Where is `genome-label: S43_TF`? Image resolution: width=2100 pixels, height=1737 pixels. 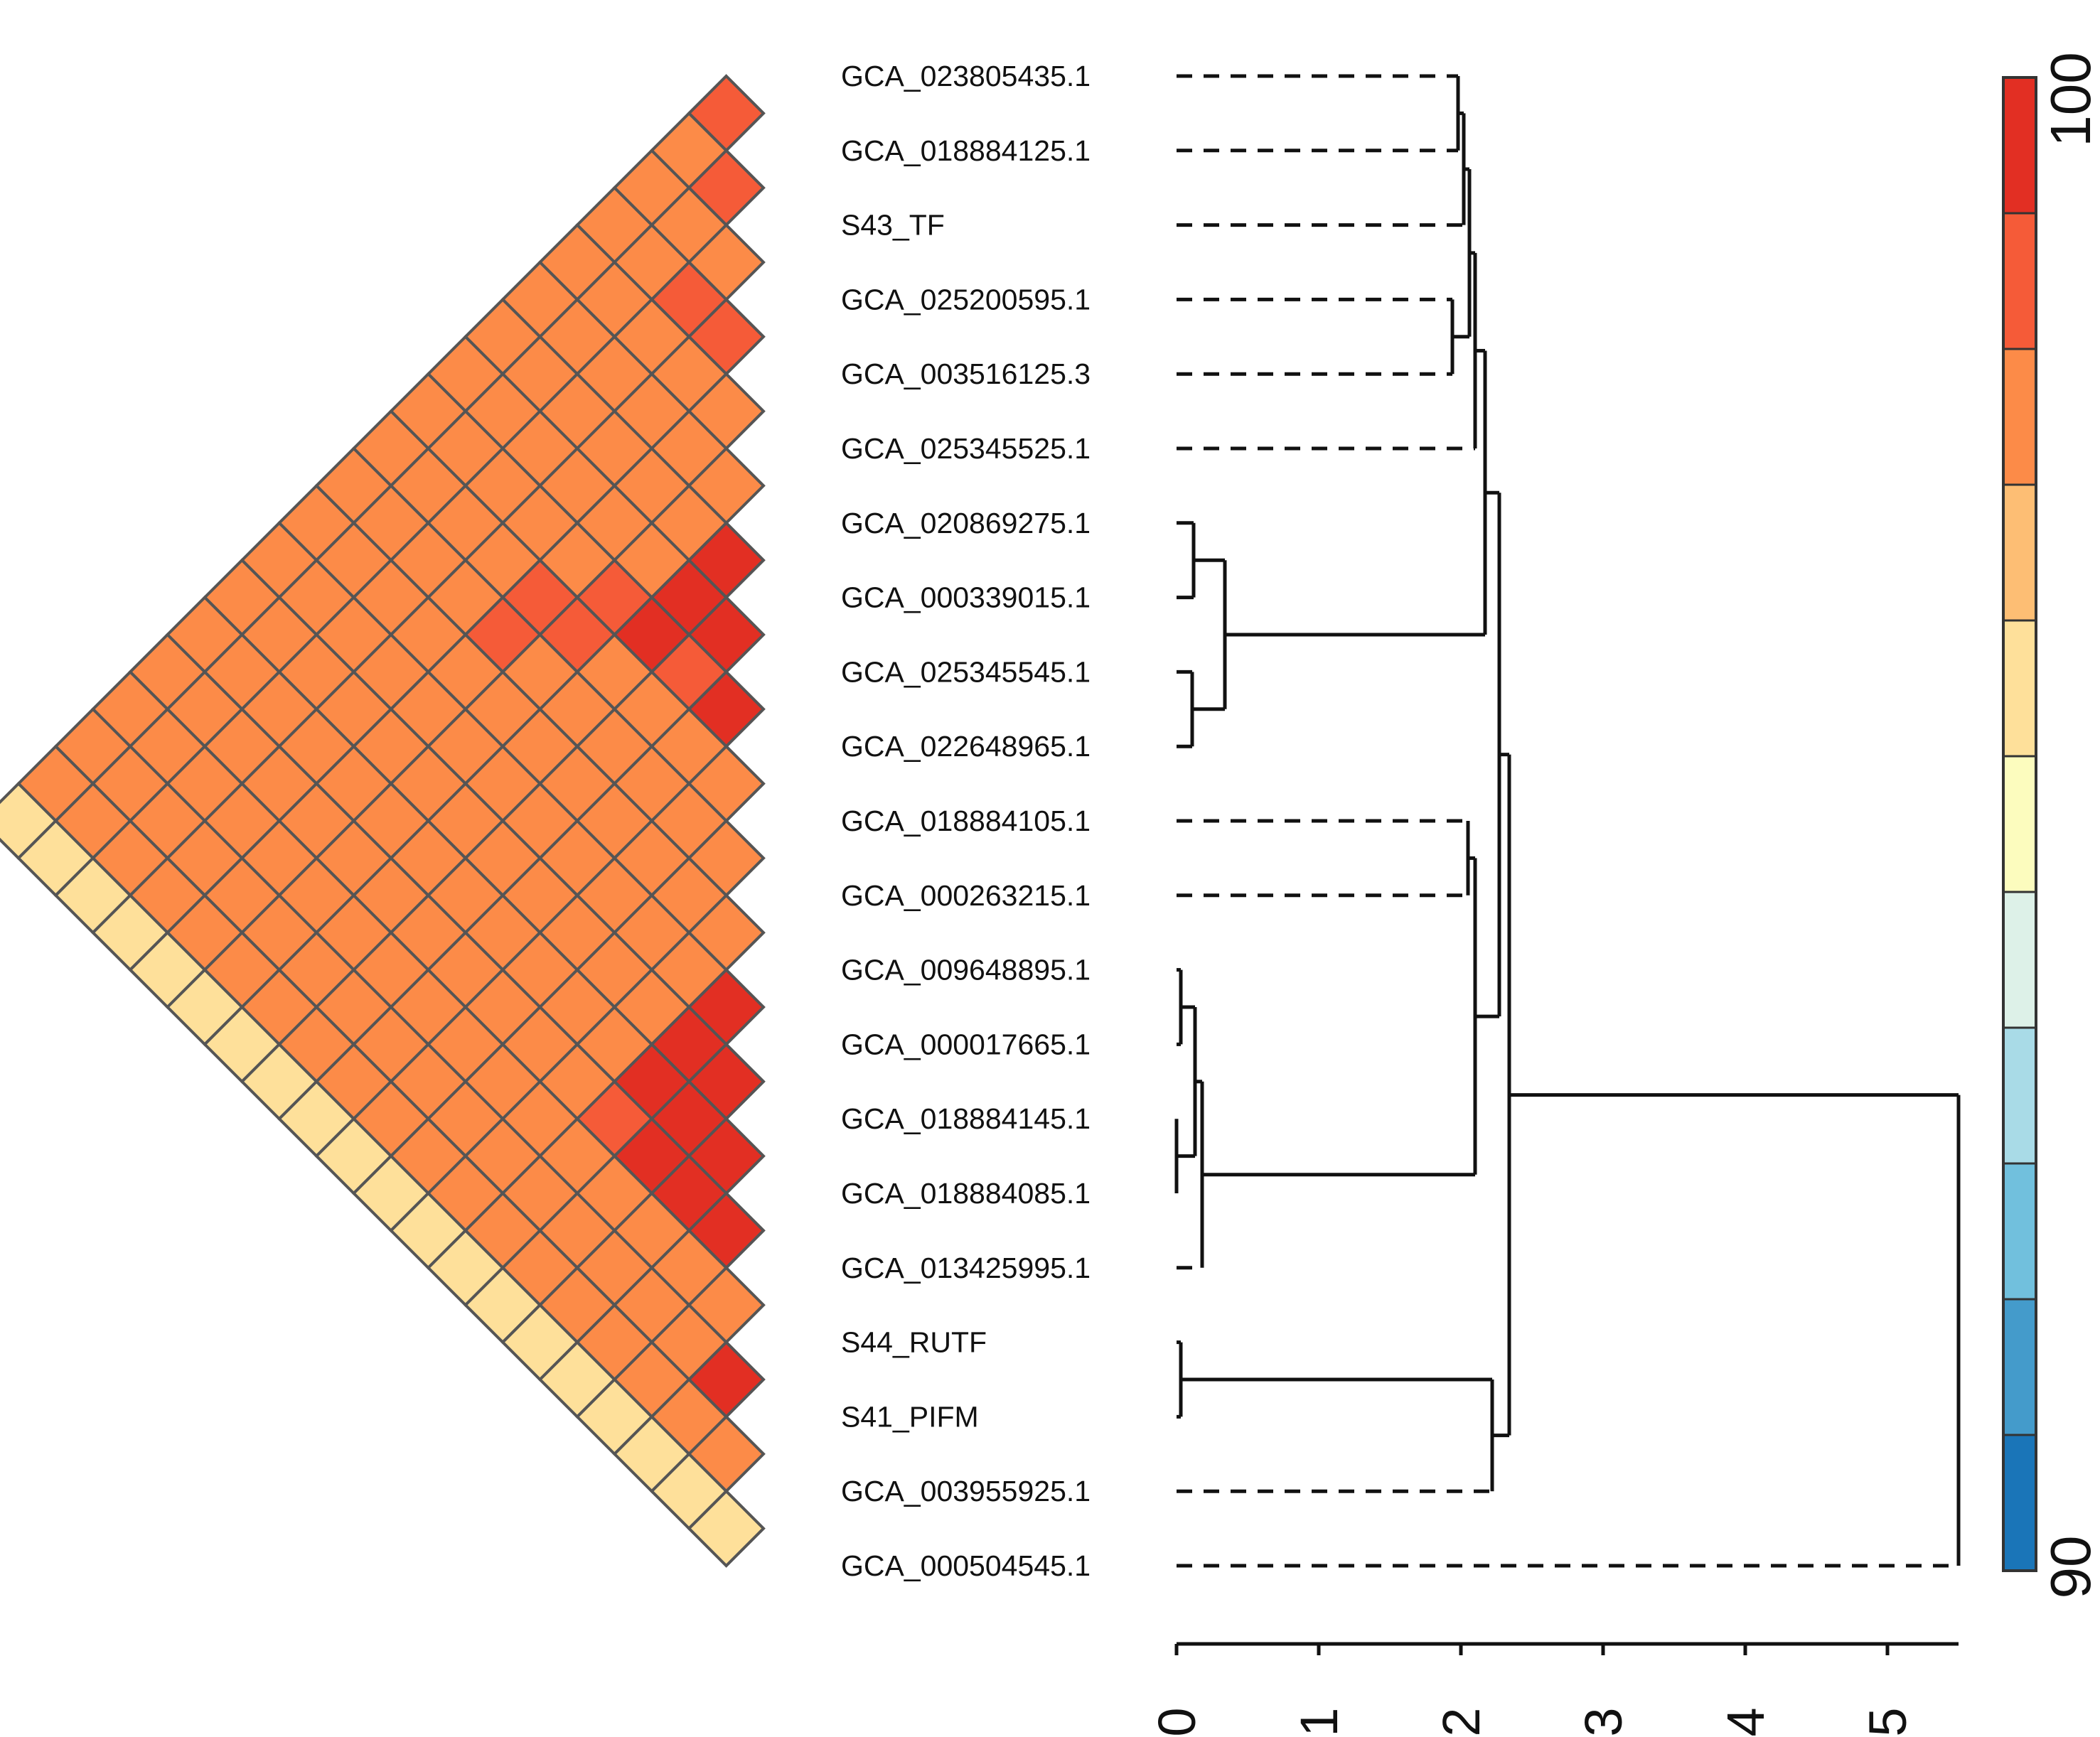 genome-label: S43_TF is located at coordinates (893, 225).